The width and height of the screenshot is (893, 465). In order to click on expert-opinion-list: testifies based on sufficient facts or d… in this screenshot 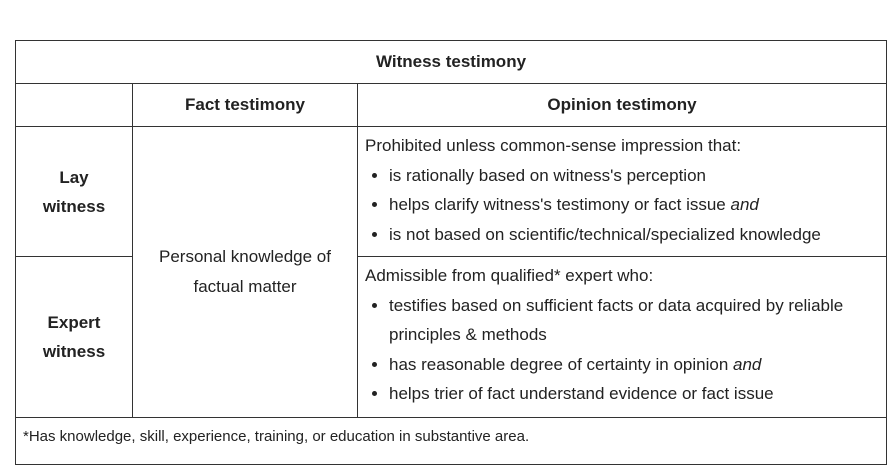, I will do `click(622, 350)`.